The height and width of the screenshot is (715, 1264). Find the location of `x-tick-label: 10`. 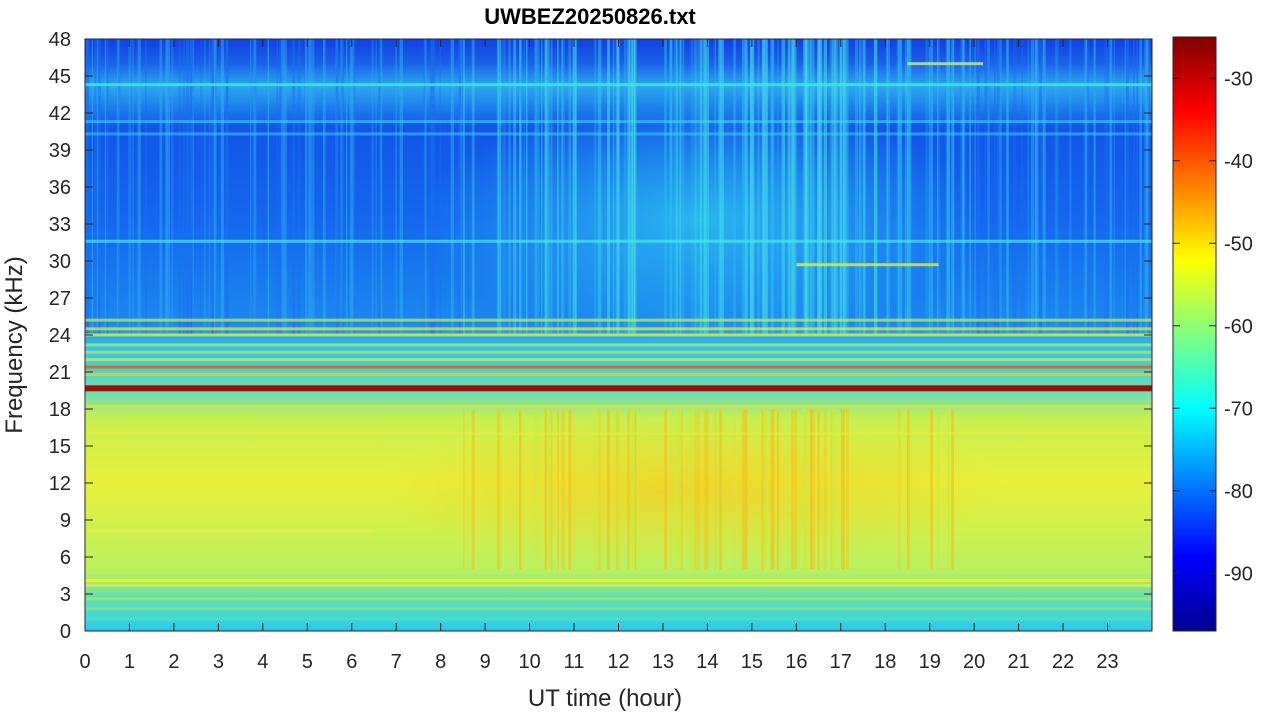

x-tick-label: 10 is located at coordinates (529, 662).